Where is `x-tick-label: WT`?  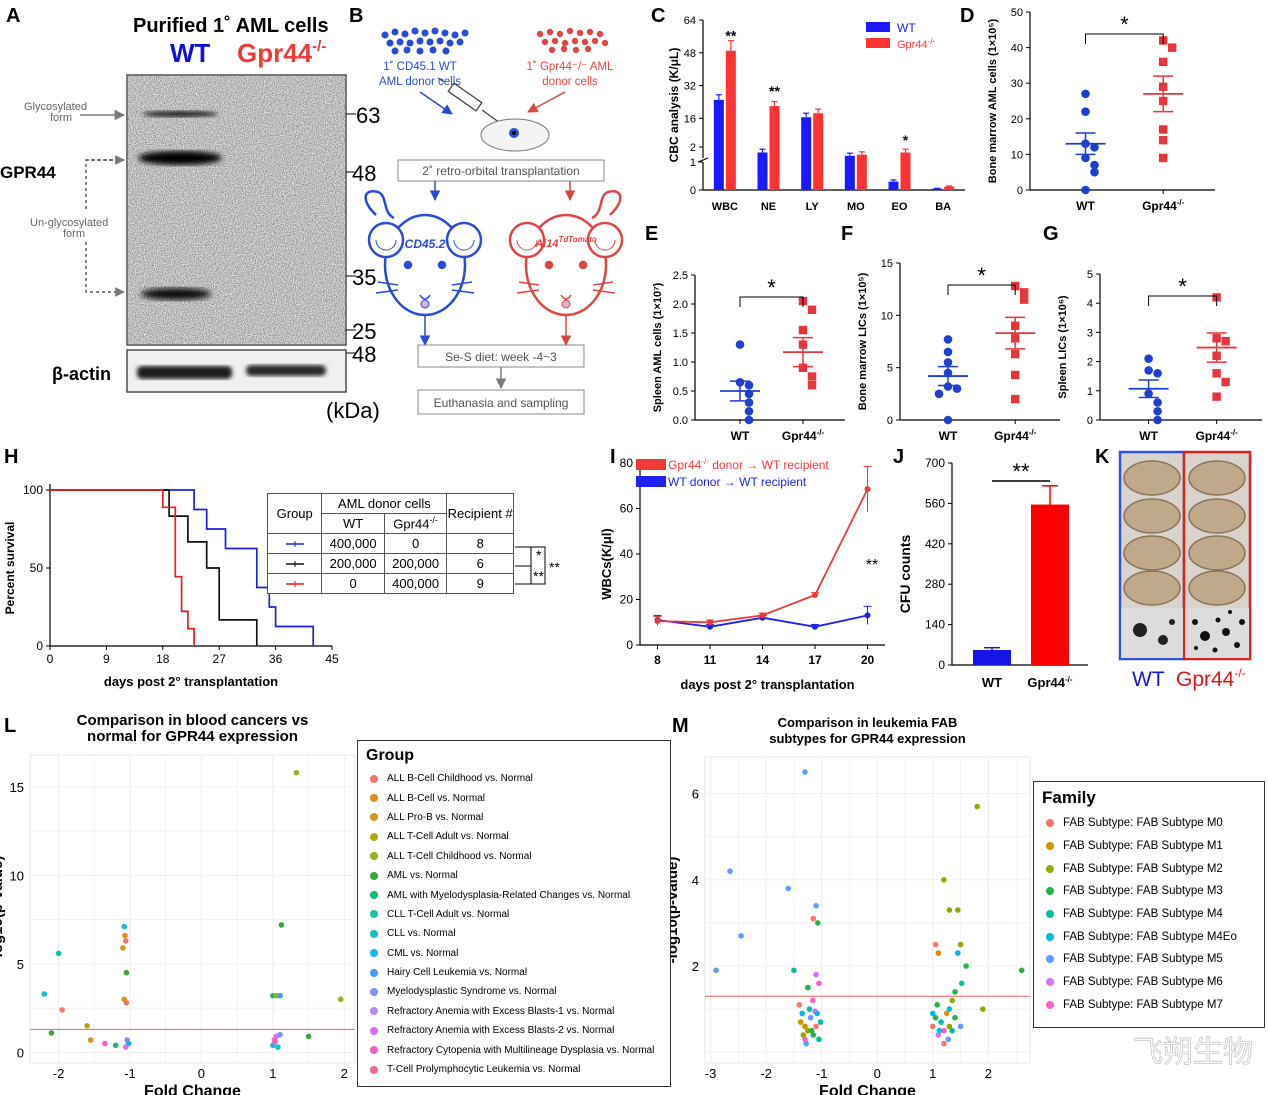
x-tick-label: WT is located at coordinates (1085, 206).